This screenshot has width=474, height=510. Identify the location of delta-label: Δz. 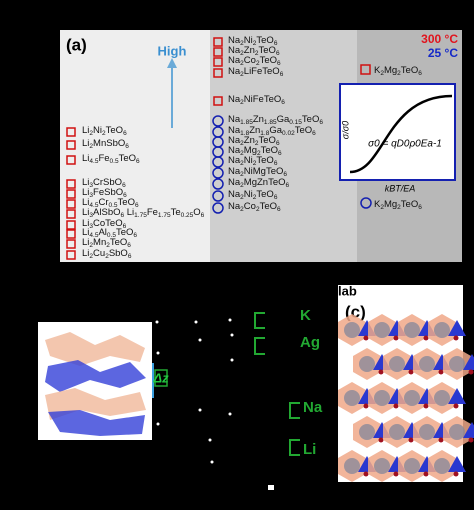
(160, 377).